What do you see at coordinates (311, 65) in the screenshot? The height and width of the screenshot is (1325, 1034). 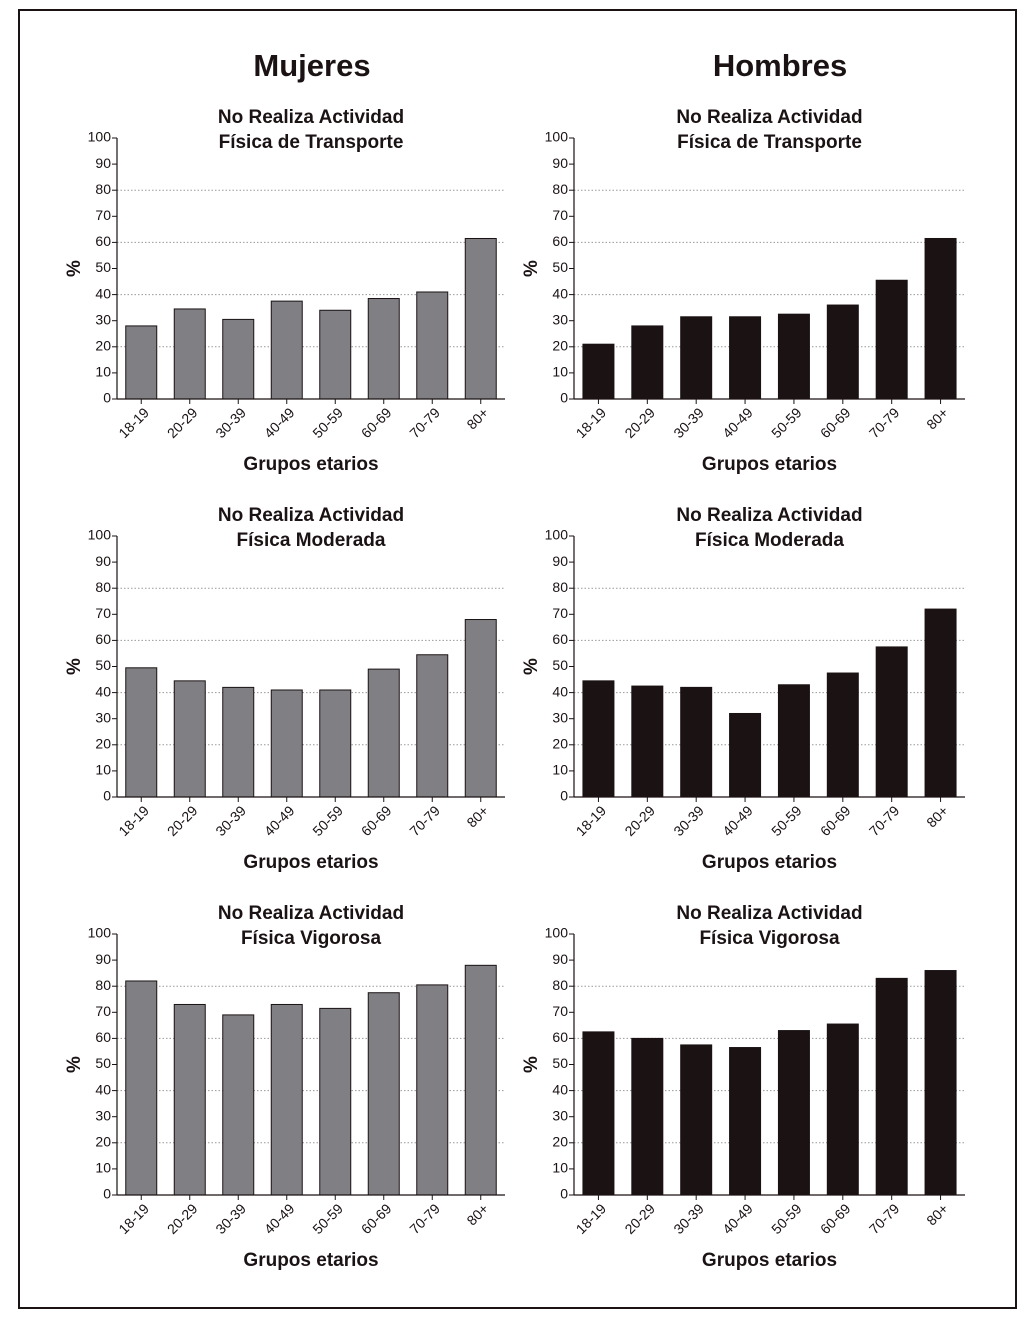 I see `column-title: Mujeres` at bounding box center [311, 65].